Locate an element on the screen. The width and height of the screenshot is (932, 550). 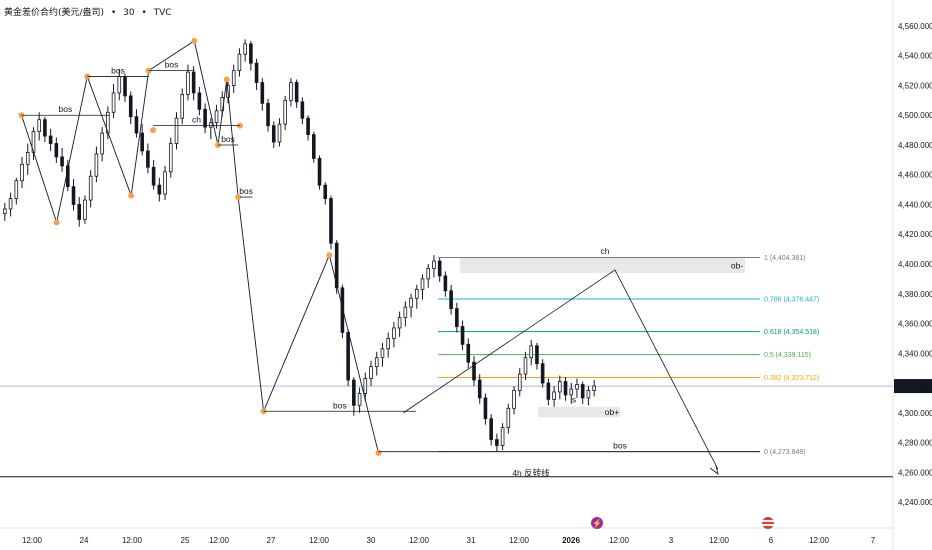
y-tick-label: 4,400.000 is located at coordinates (915, 264).